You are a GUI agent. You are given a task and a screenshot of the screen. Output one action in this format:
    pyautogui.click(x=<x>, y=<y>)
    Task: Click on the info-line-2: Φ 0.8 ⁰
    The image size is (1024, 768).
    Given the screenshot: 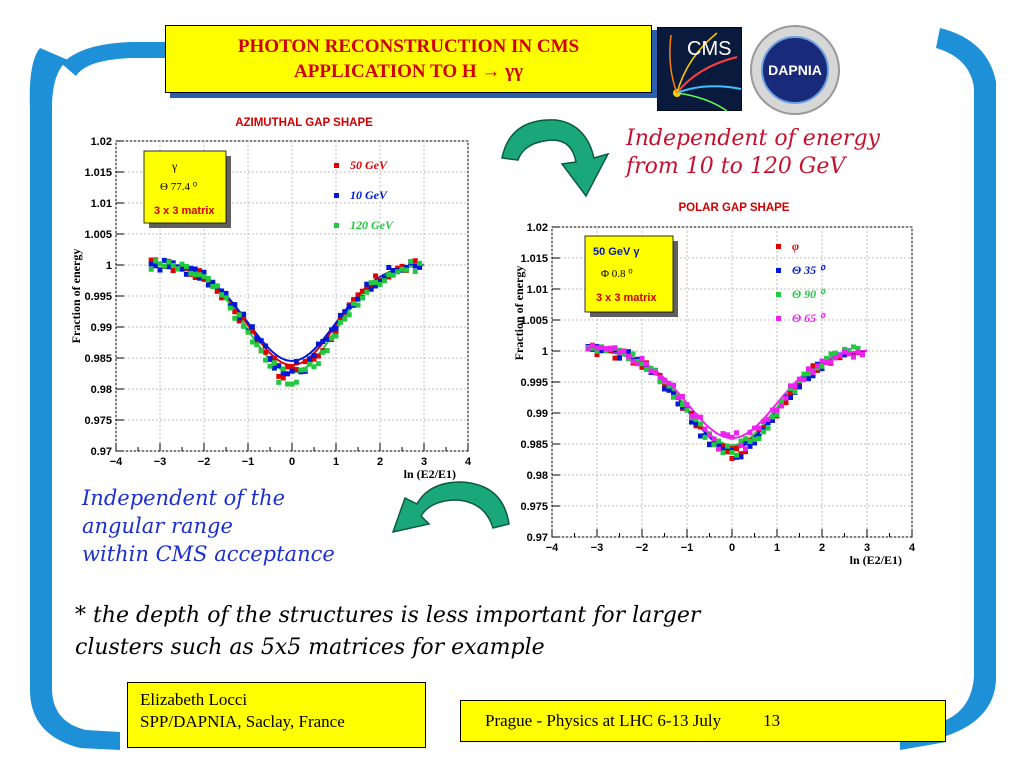 What is the action you would take?
    pyautogui.click(x=617, y=274)
    